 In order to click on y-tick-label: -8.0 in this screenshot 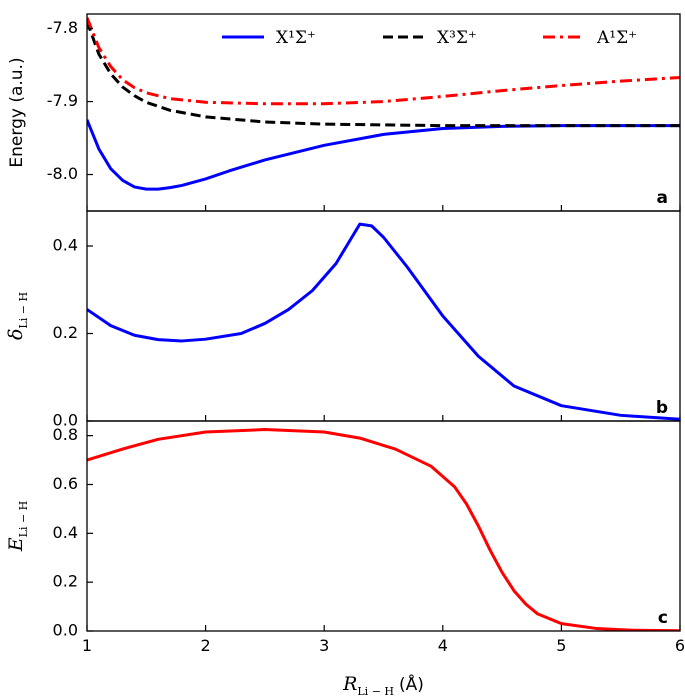, I will do `click(62, 173)`.